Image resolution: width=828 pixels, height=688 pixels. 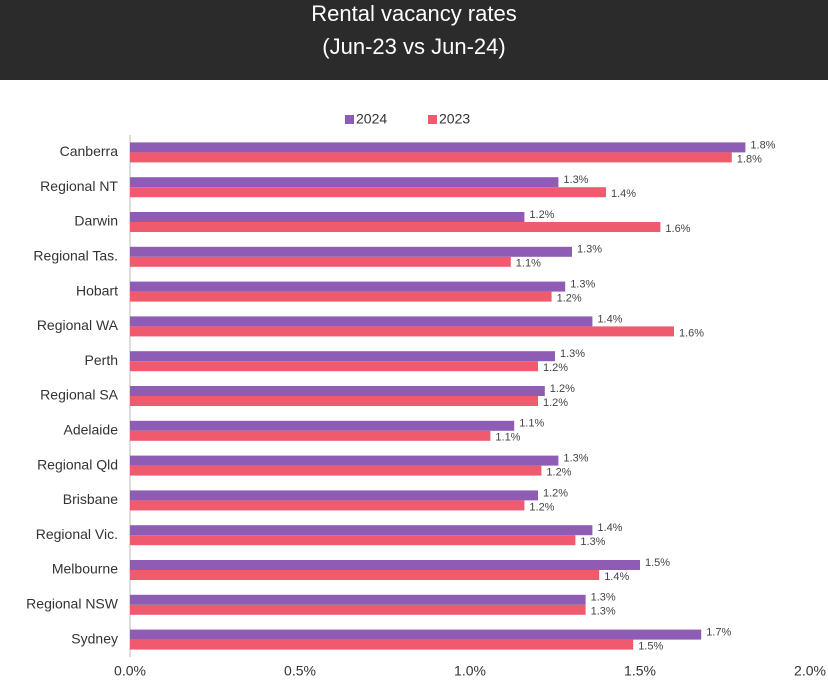 What do you see at coordinates (413, 13) in the screenshot?
I see `chart-title: Rental vacancy rates` at bounding box center [413, 13].